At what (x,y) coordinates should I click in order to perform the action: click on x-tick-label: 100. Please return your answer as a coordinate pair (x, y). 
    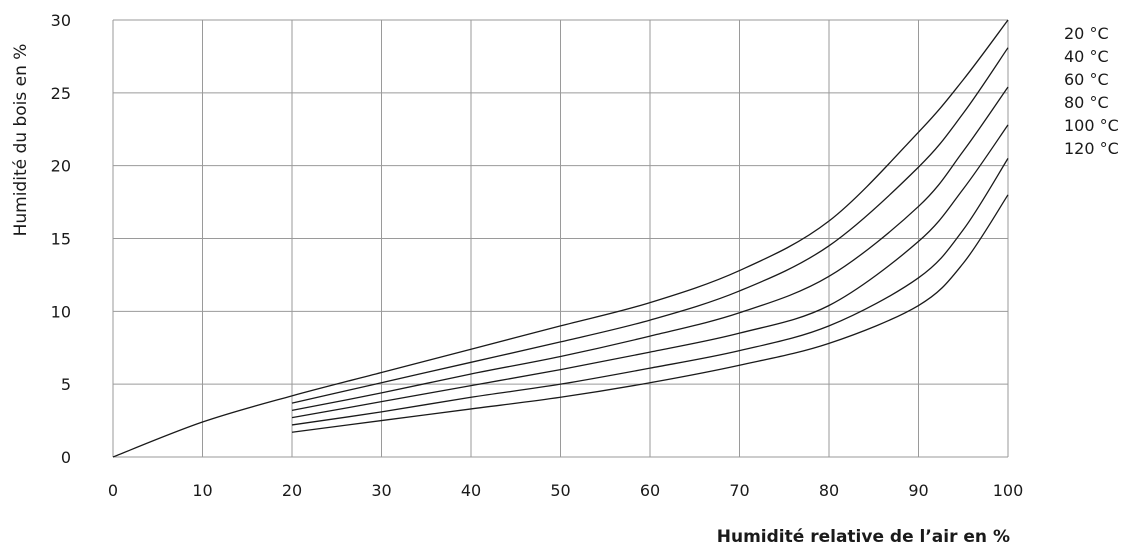
    Looking at the image, I should click on (1008, 490).